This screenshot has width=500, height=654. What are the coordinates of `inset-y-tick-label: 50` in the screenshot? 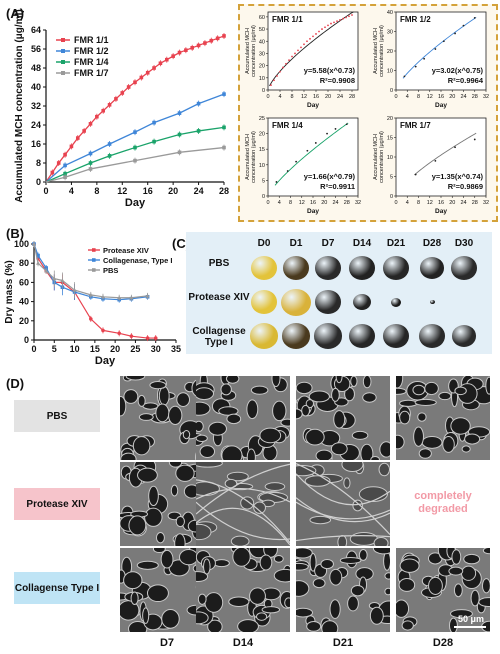 It's located at (262, 30).